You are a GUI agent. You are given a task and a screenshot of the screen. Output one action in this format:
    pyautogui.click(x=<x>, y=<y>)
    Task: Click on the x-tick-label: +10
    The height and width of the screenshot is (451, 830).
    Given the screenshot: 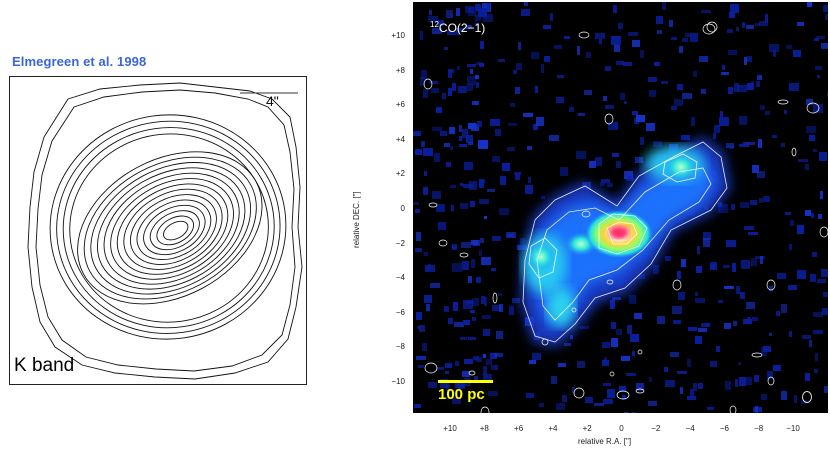 What is the action you would take?
    pyautogui.click(x=450, y=428)
    